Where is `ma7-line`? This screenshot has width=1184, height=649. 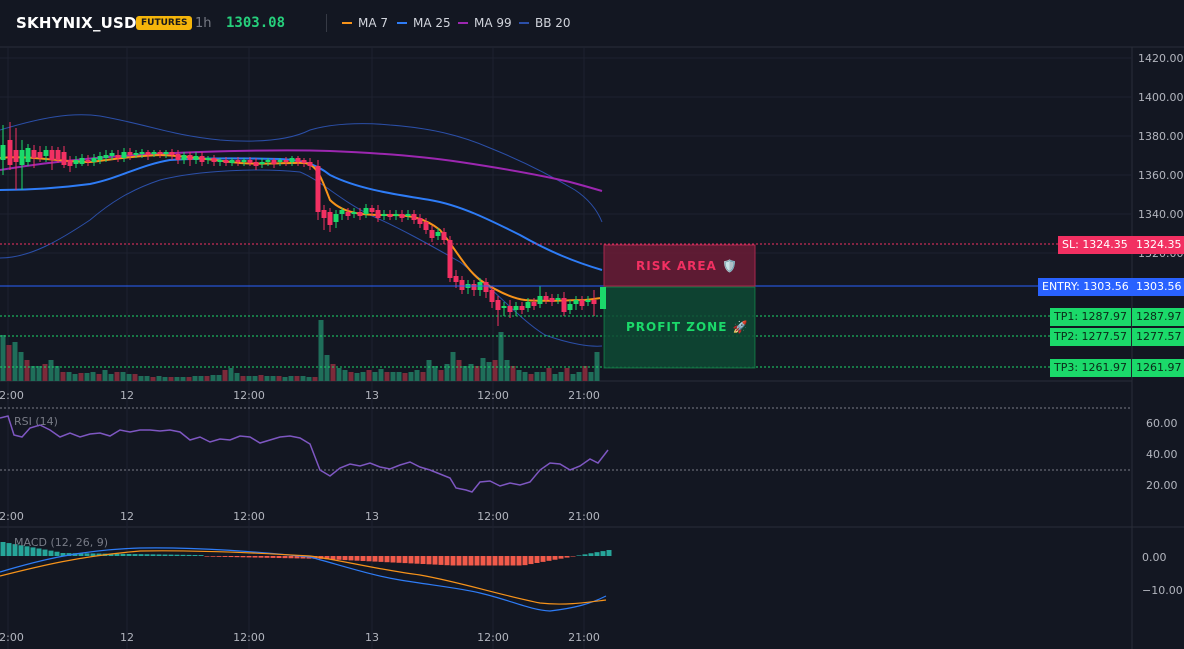 ma7-line is located at coordinates (301, 227).